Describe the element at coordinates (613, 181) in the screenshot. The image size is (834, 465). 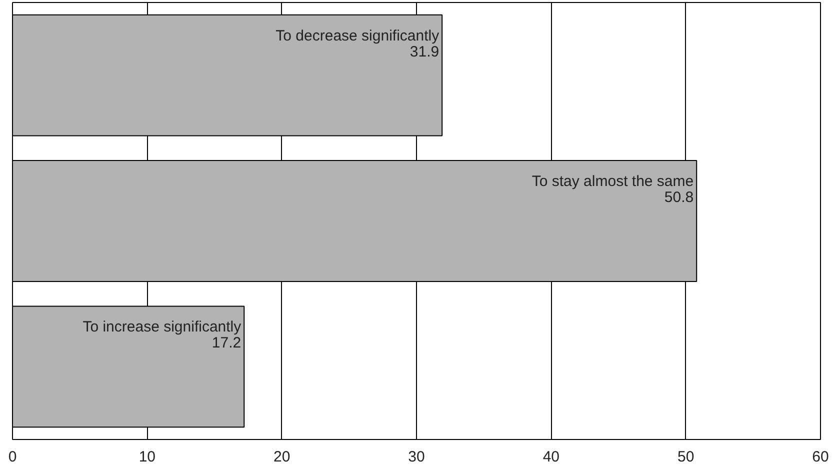
I see `y-tick-label: To stay almost the same` at that location.